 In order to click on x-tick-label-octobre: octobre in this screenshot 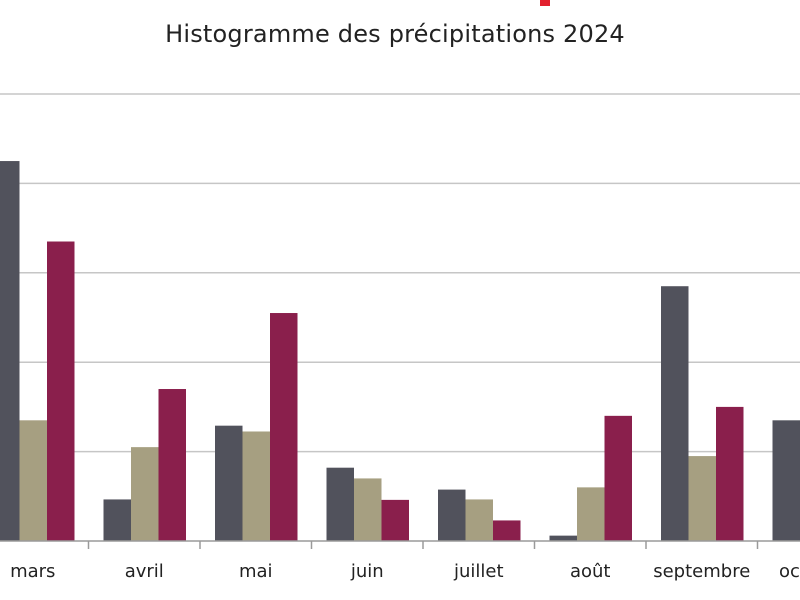, I will do `click(789, 571)`.